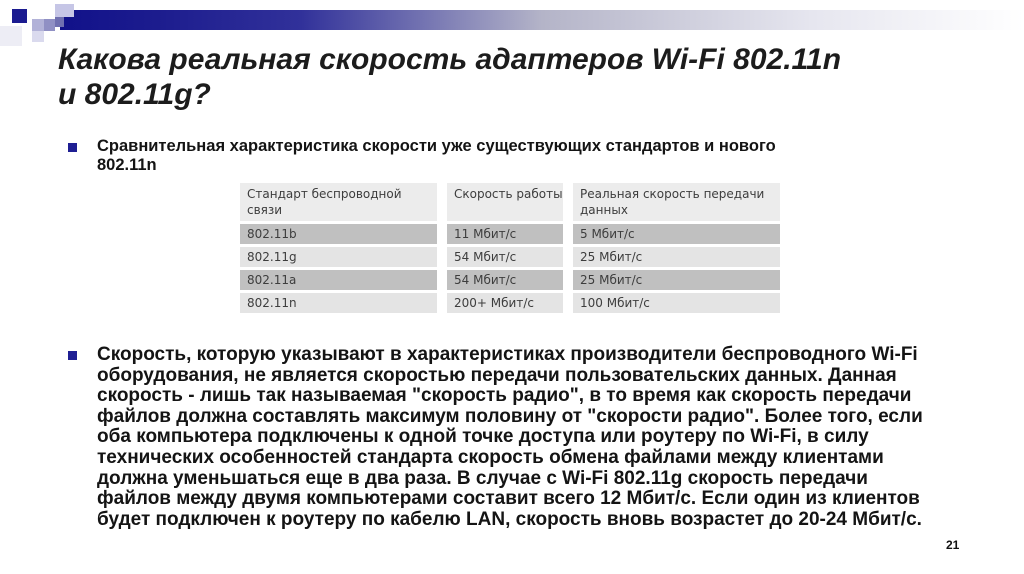  I want to click on table-cell: 5 Мбит/с, so click(676, 234).